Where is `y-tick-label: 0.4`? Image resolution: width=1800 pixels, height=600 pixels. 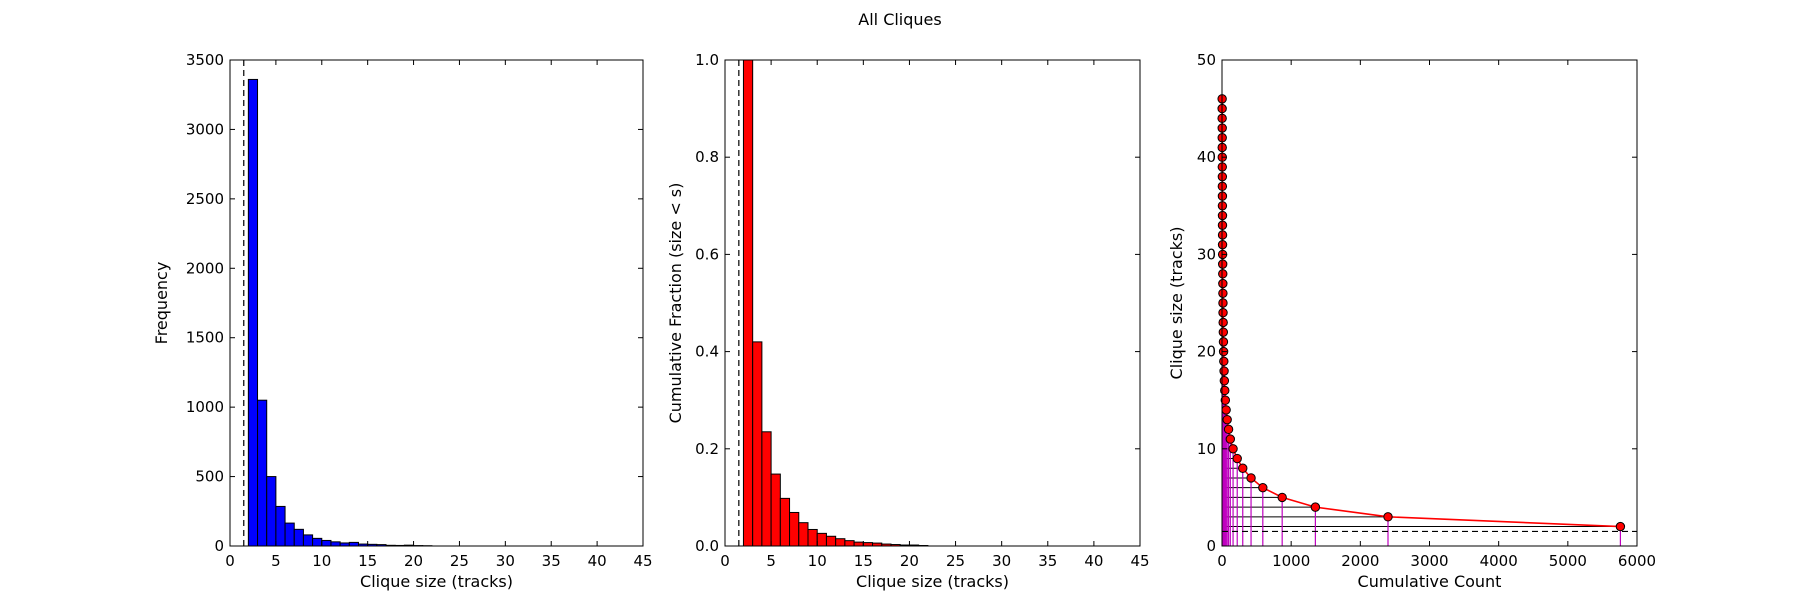 y-tick-label: 0.4 is located at coordinates (707, 352).